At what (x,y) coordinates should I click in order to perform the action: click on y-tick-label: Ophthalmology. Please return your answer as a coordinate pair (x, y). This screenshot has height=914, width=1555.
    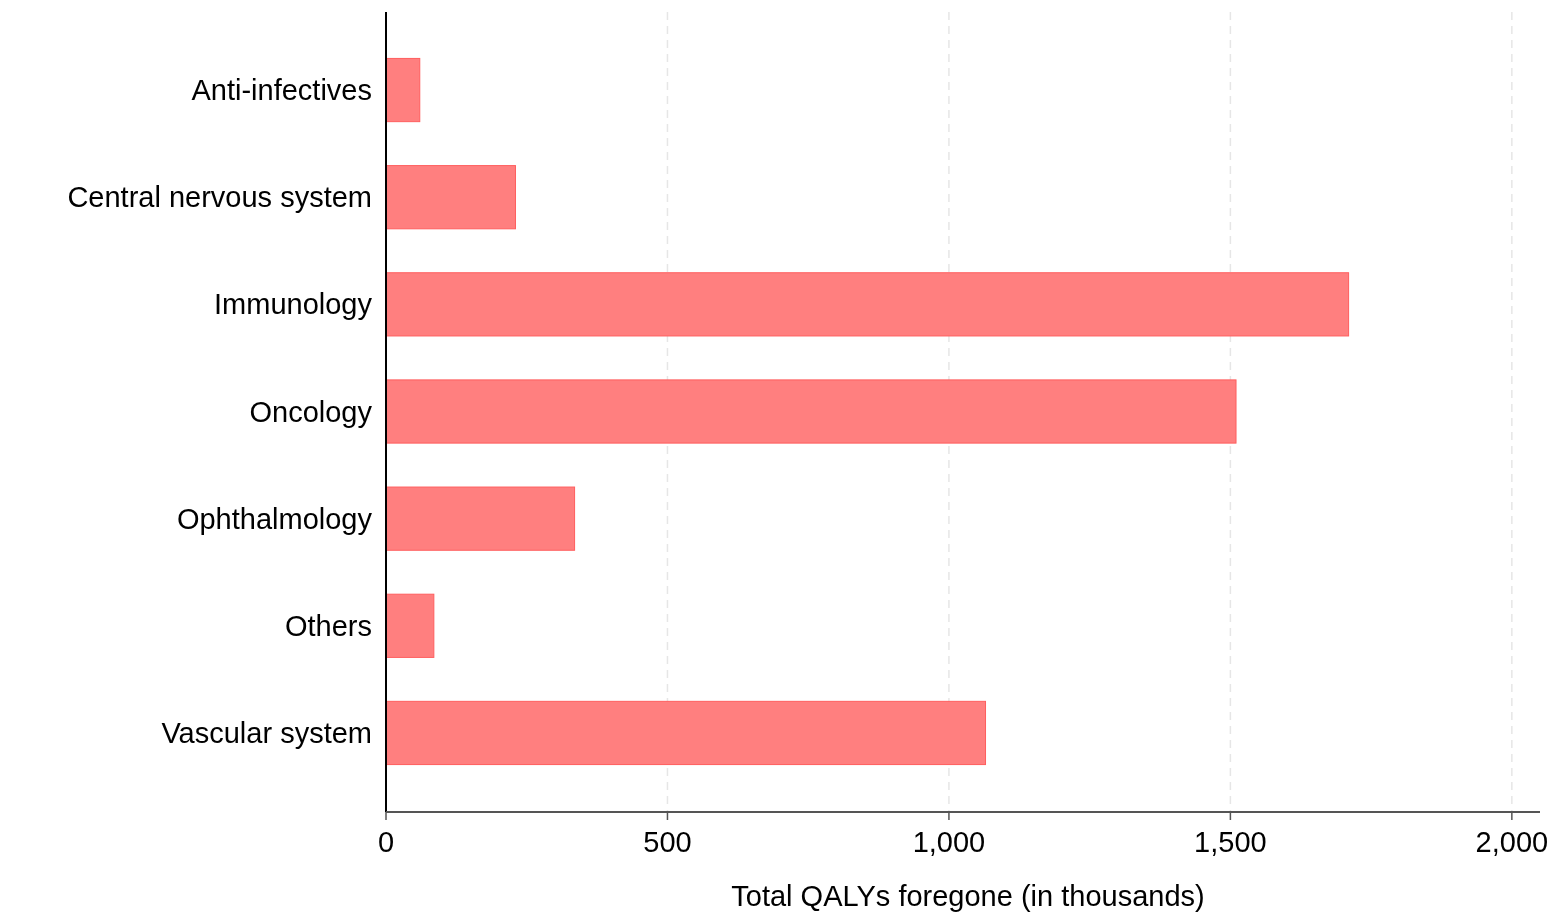
    Looking at the image, I should click on (274, 518).